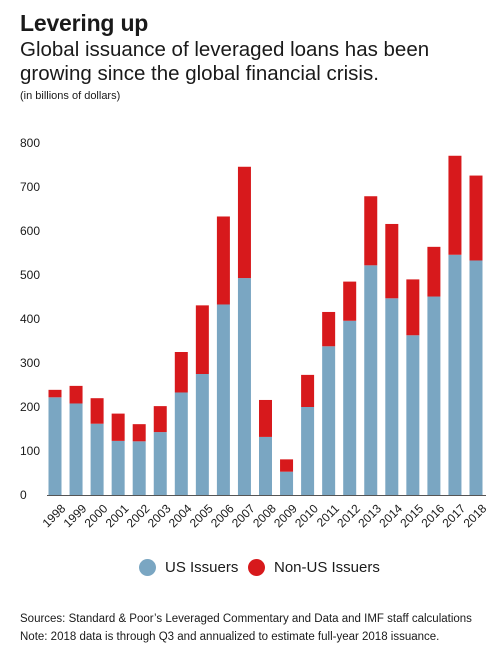 The image size is (503, 648). I want to click on y-tick-label: 700, so click(30, 187).